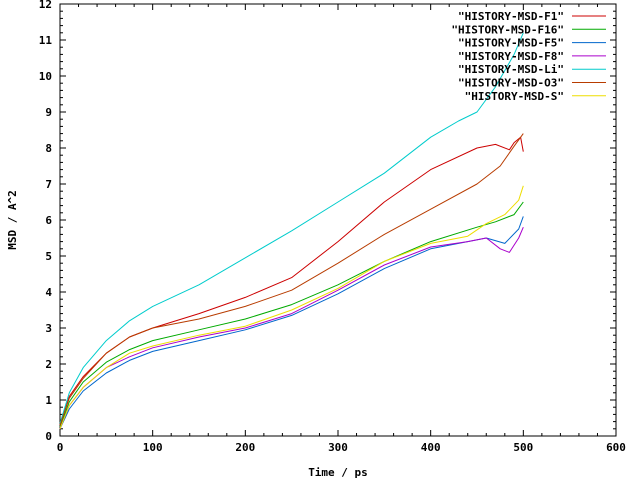 This screenshot has width=640, height=480. Describe the element at coordinates (48, 112) in the screenshot. I see `y-tick-label: 9` at that location.